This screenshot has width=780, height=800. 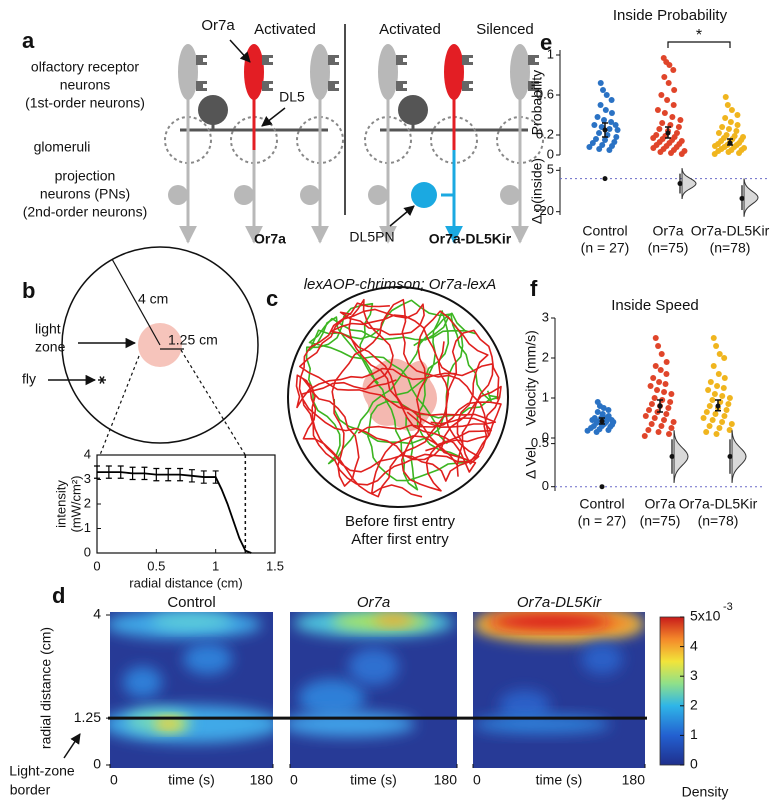 What do you see at coordinates (30, 790) in the screenshot?
I see `border-label: border` at bounding box center [30, 790].